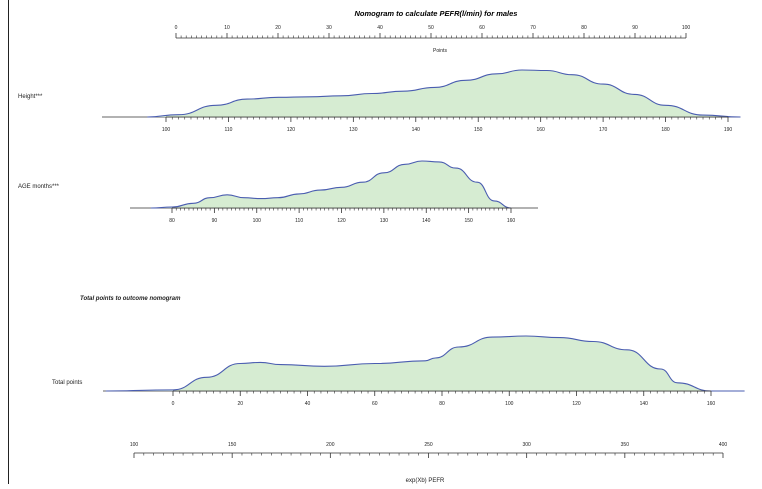 The image size is (762, 489). Describe the element at coordinates (232, 445) in the screenshot. I see `outcome-tick-label: 150` at that location.